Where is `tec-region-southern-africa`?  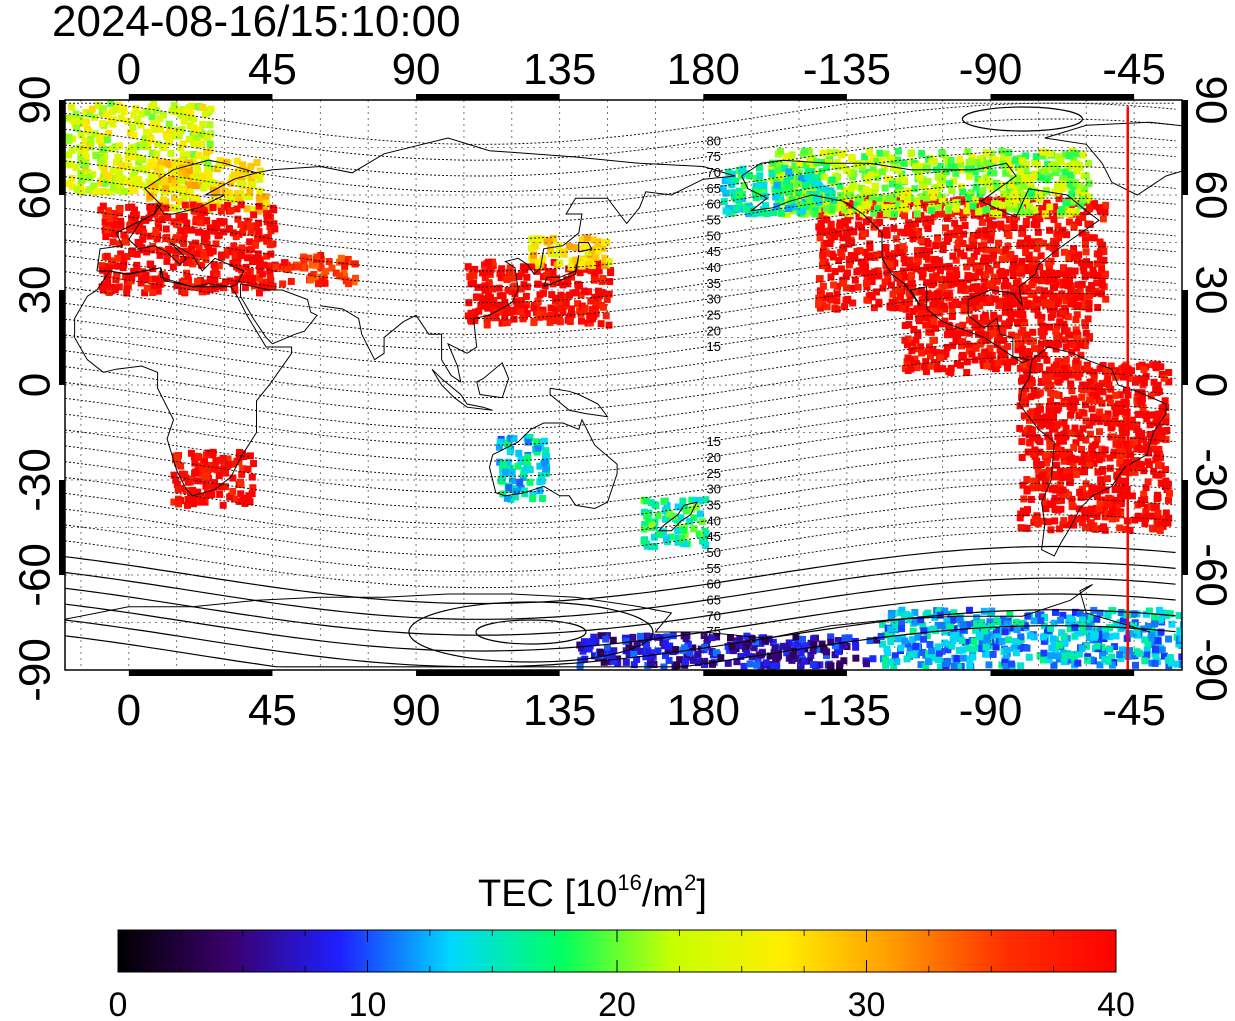 tec-region-southern-africa is located at coordinates (214, 478).